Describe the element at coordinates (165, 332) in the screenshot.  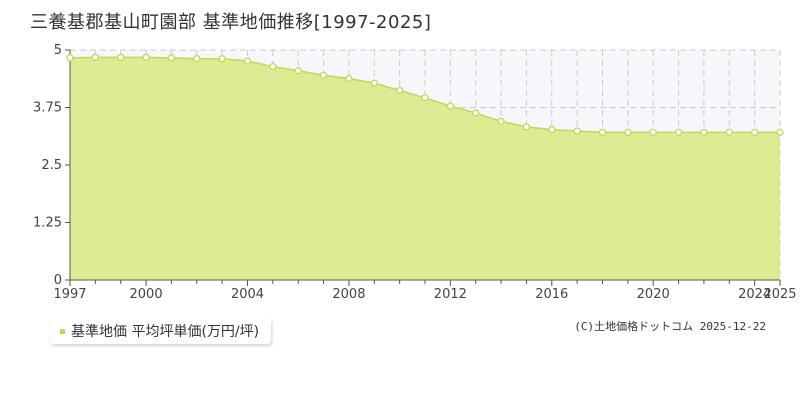
I see `legend-label: 基準地価 平均坪単価(万円/坪)` at that location.